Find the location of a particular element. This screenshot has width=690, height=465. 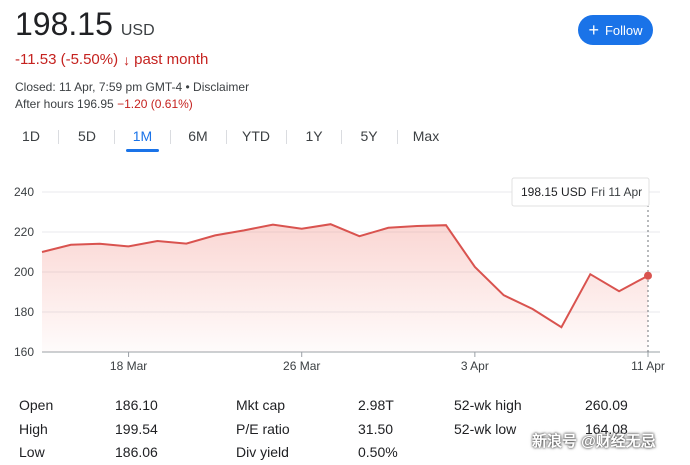

current-point-marker is located at coordinates (648, 275).